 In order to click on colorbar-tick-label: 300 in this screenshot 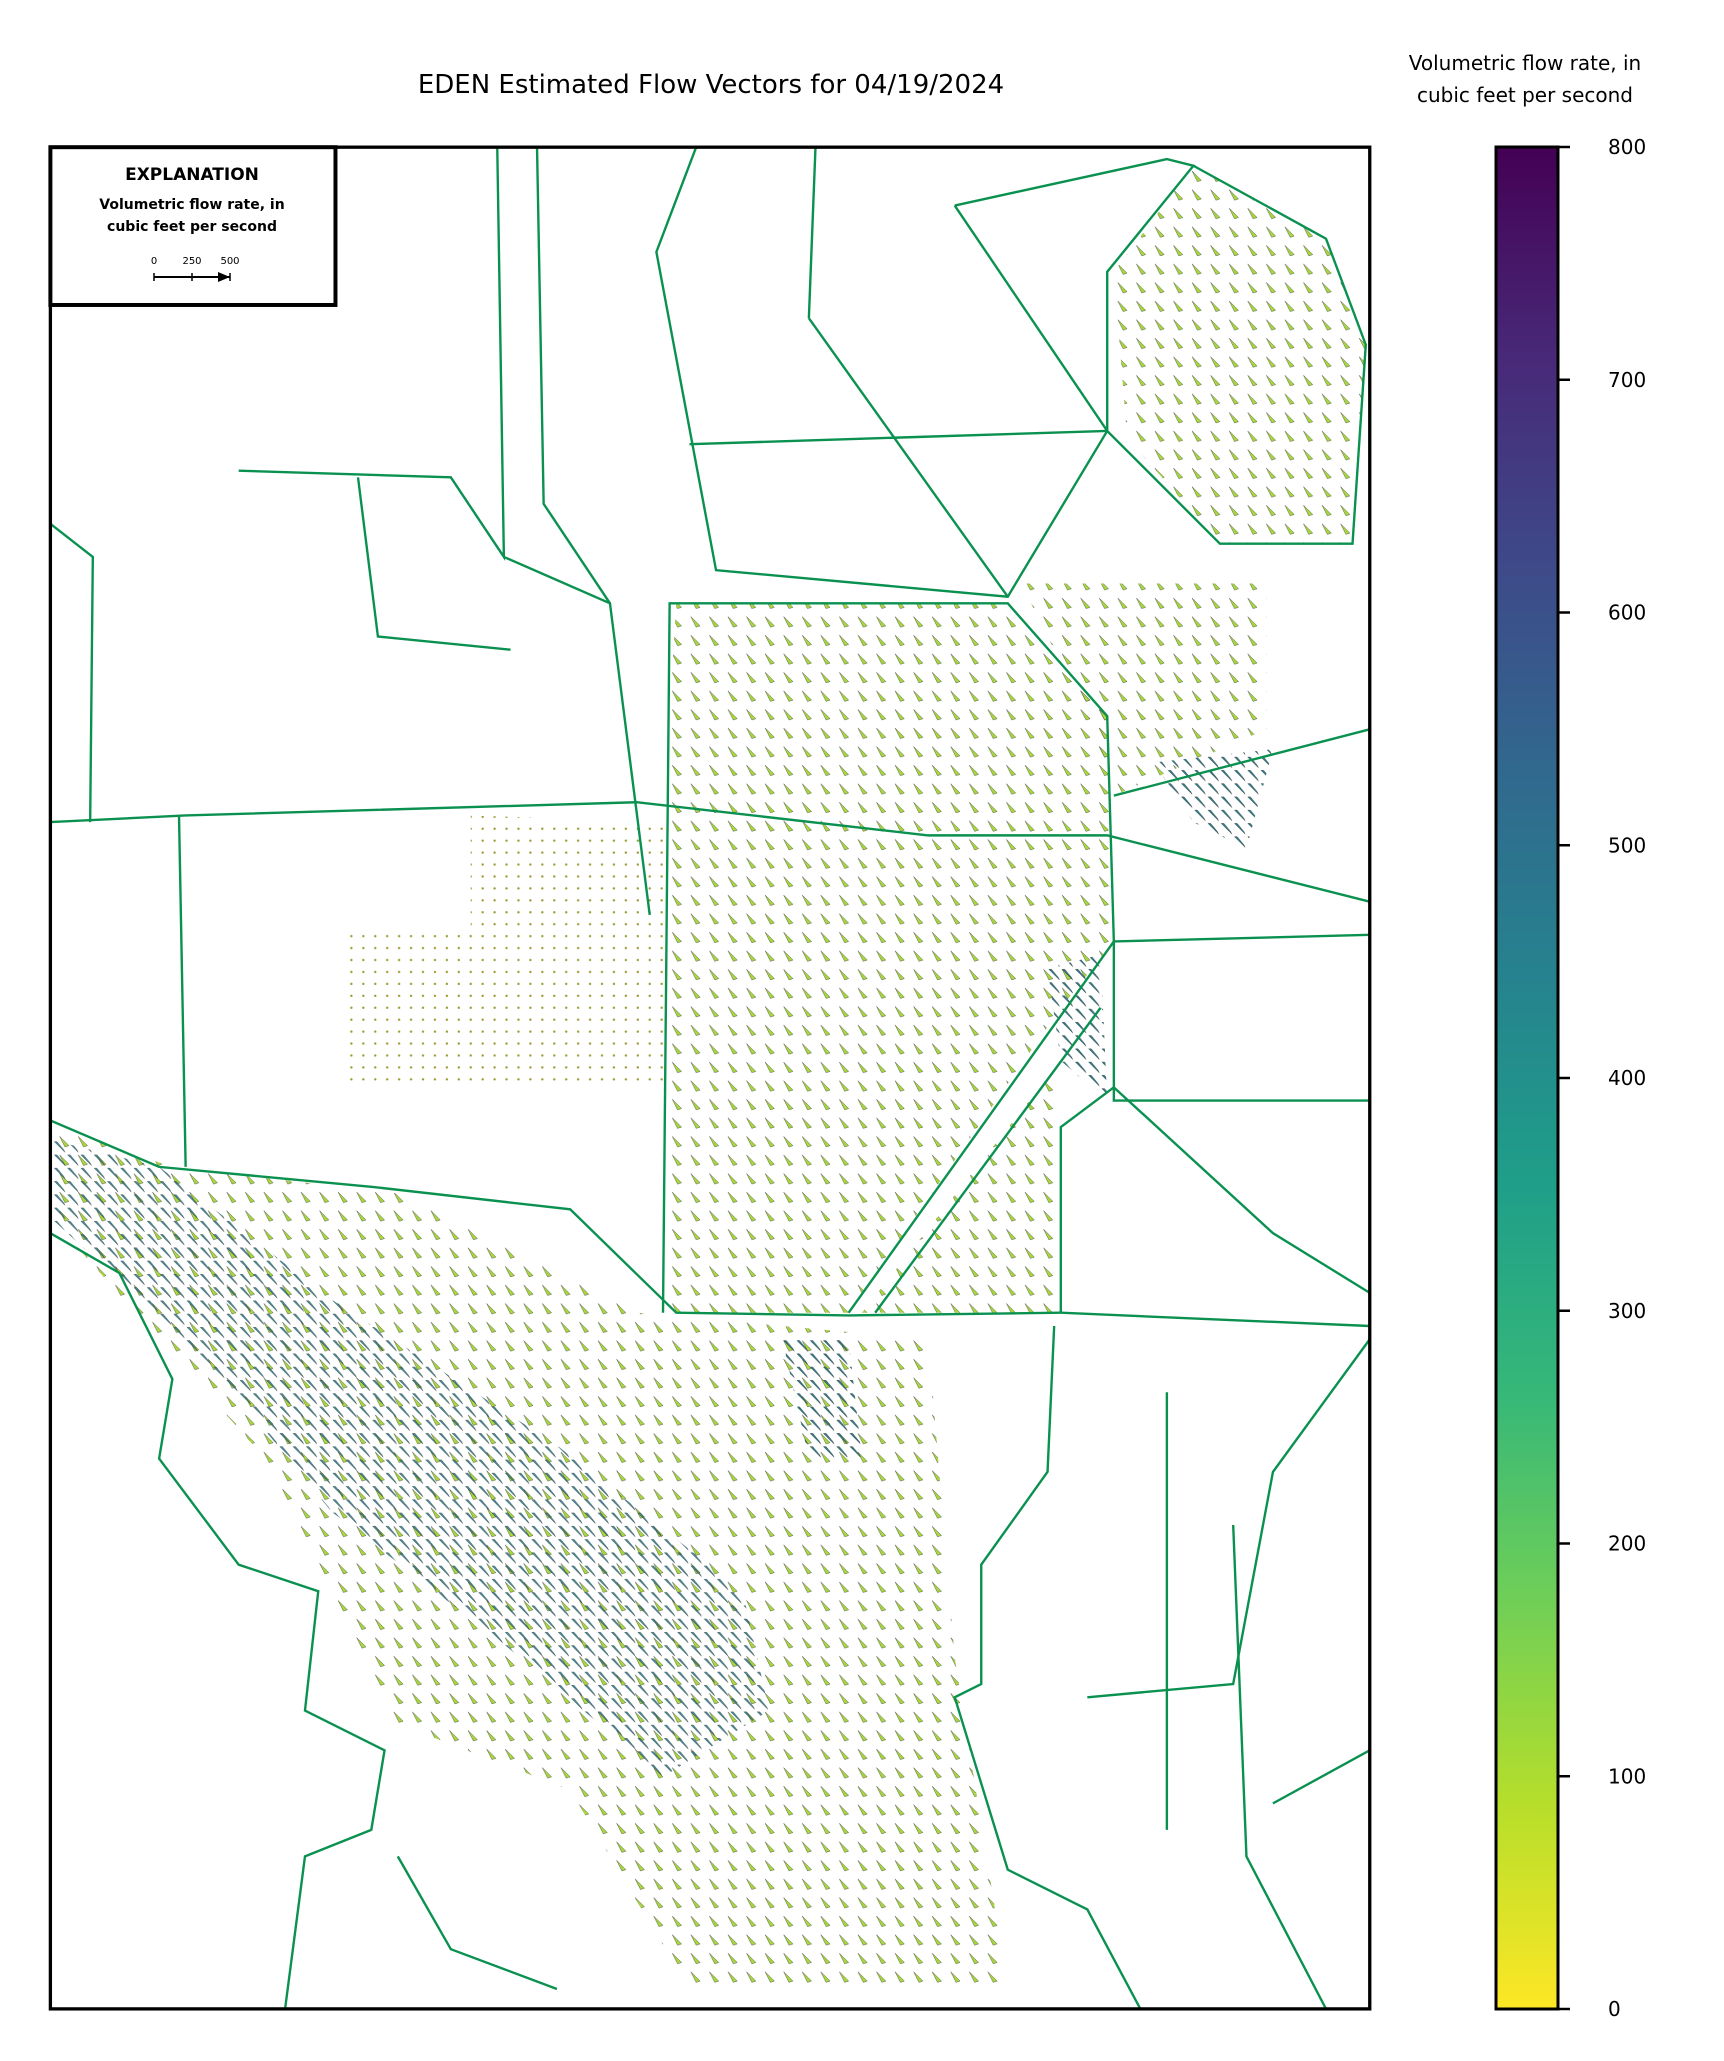, I will do `click(1627, 1311)`.